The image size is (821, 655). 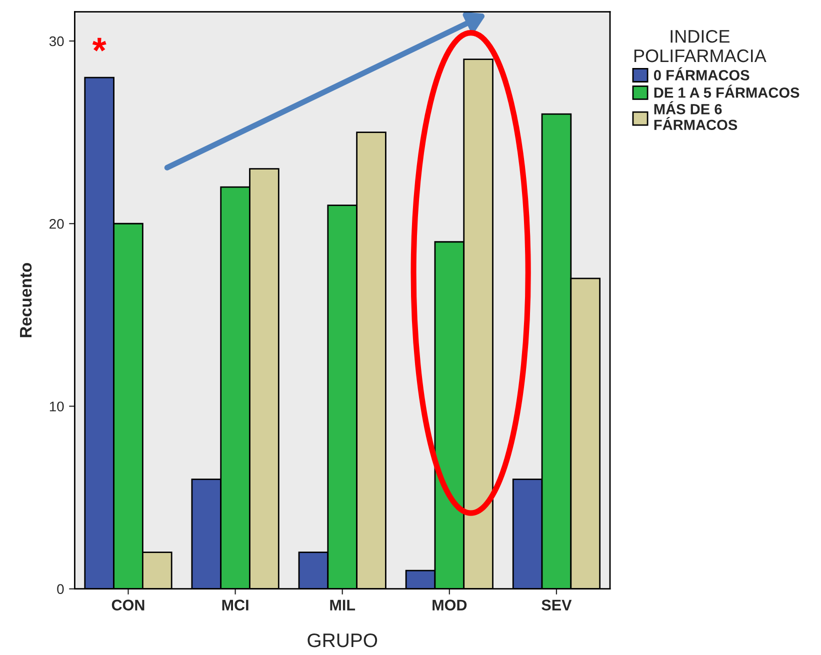 I want to click on y-tick-label: 30, so click(x=56, y=41).